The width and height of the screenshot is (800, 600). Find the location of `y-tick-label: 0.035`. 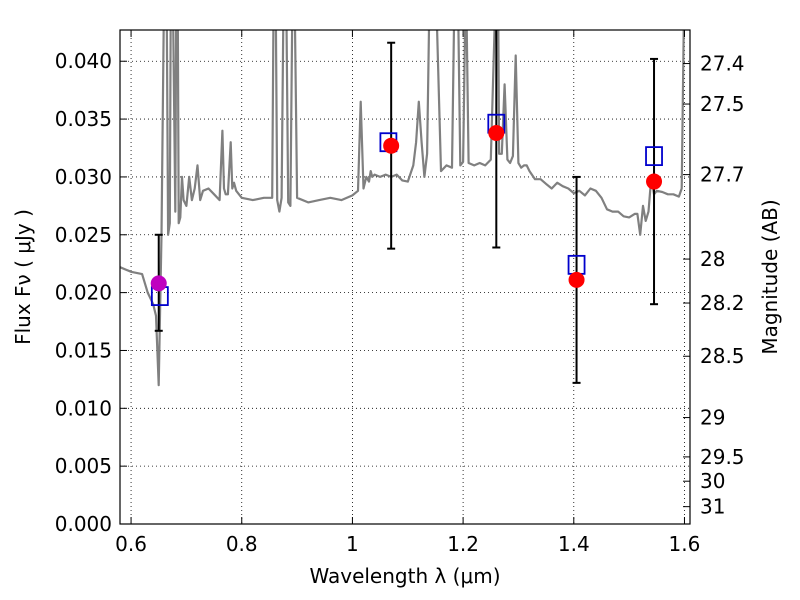

y-tick-label: 0.035 is located at coordinates (83, 119).